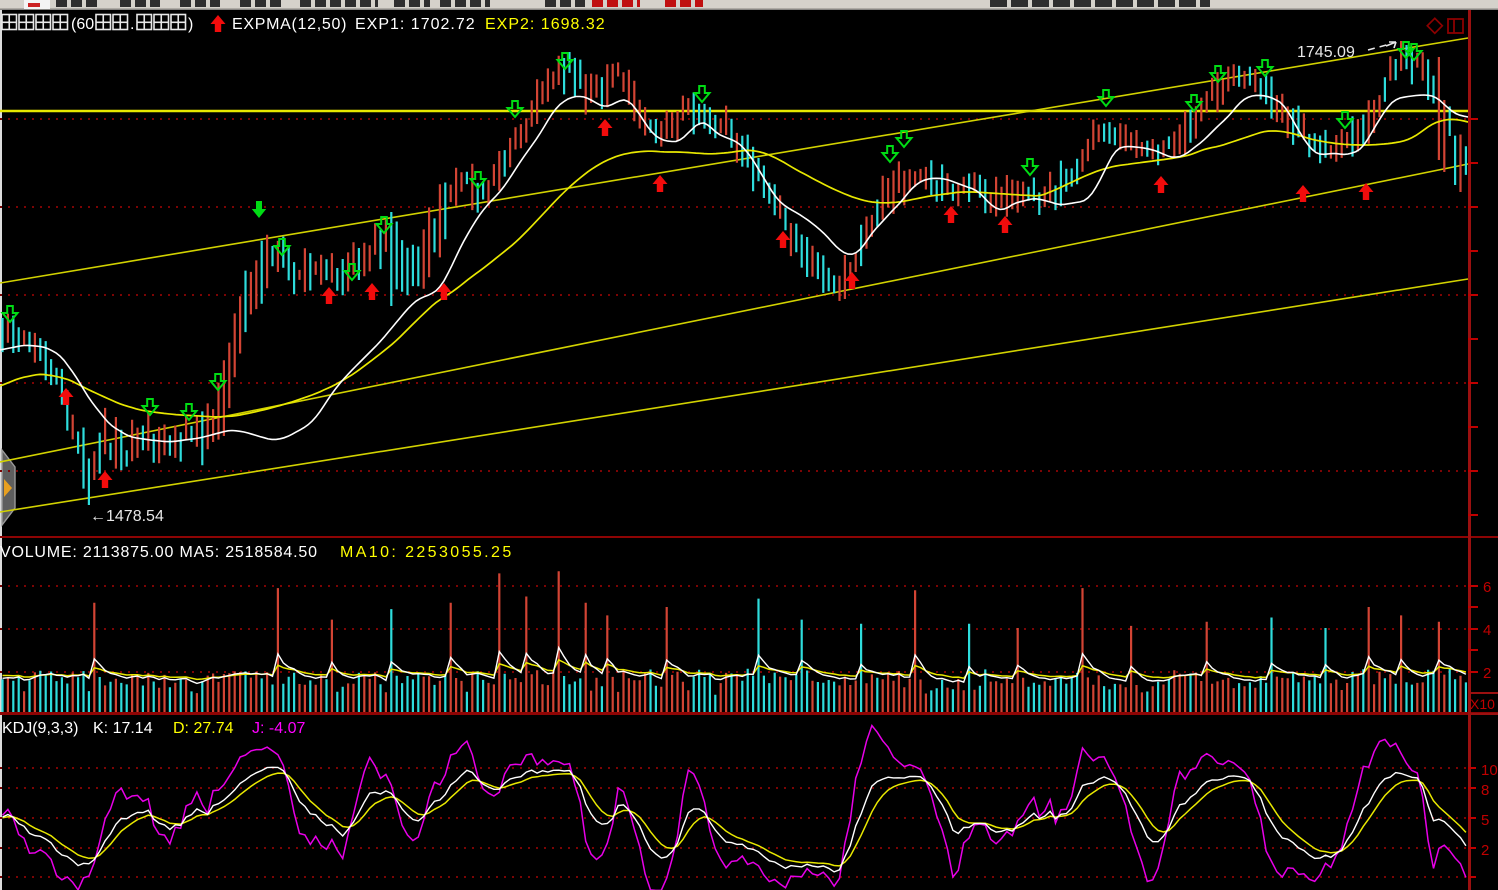  Describe the element at coordinates (545, 24) in the screenshot. I see `svg-text: EXP2: 1698.32` at that location.